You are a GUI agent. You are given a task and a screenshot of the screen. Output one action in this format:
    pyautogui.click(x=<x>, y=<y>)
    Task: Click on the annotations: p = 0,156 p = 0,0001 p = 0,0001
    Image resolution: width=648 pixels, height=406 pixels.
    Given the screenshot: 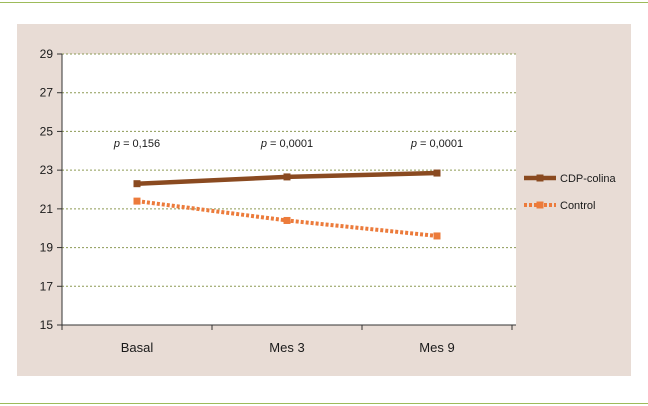 What is the action you would take?
    pyautogui.click(x=288, y=144)
    